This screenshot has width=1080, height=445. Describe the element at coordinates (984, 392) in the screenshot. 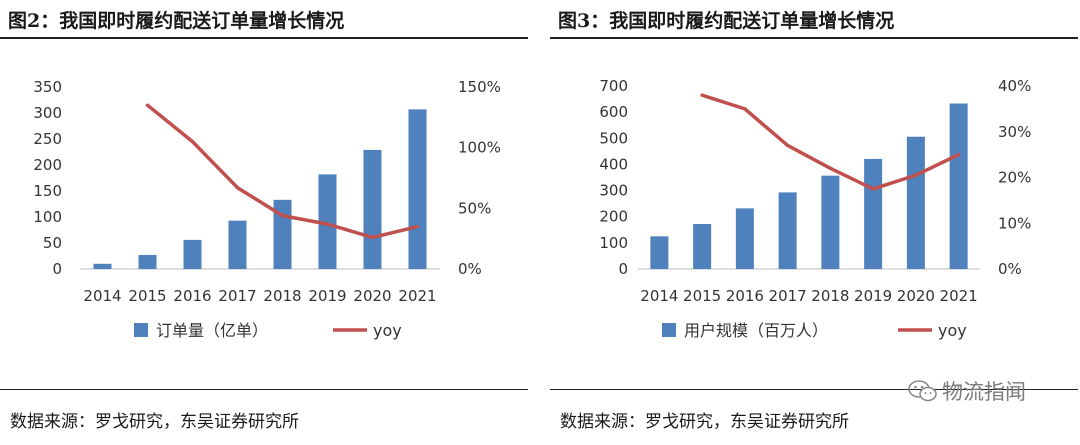

I see `watermark-text: 物流指闻` at that location.